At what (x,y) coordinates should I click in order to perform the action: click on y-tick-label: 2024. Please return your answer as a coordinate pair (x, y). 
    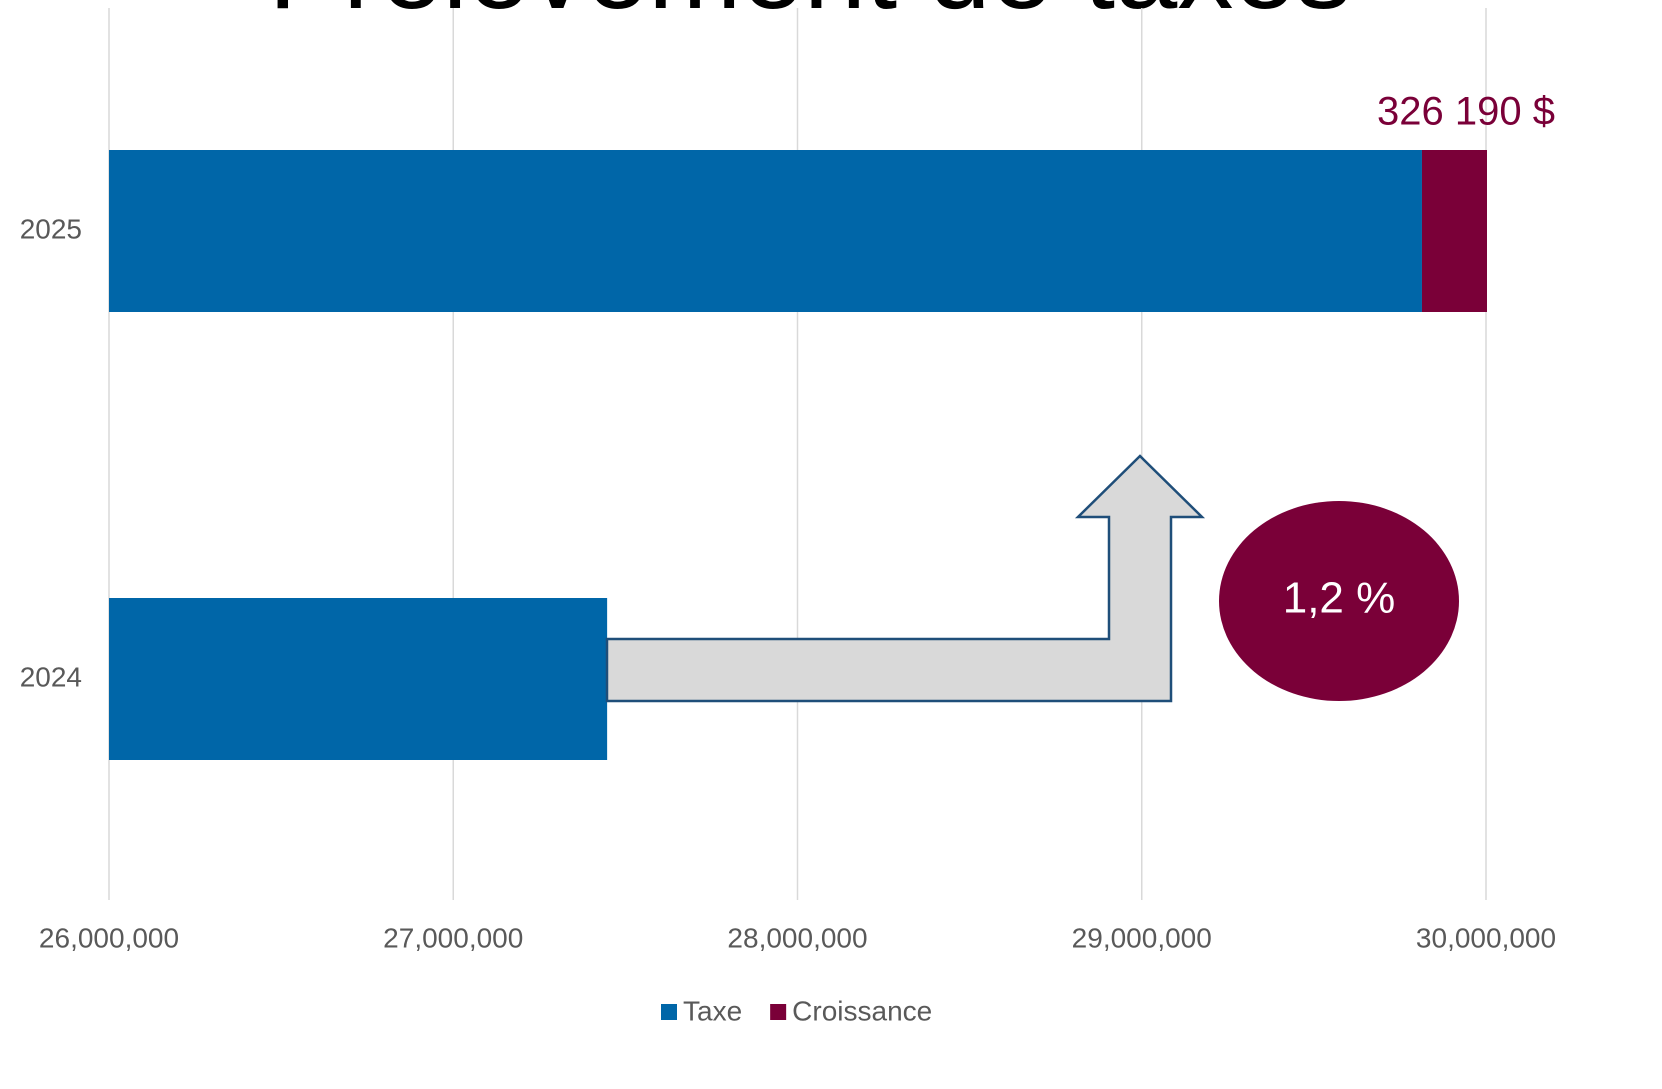
    Looking at the image, I should click on (51, 676).